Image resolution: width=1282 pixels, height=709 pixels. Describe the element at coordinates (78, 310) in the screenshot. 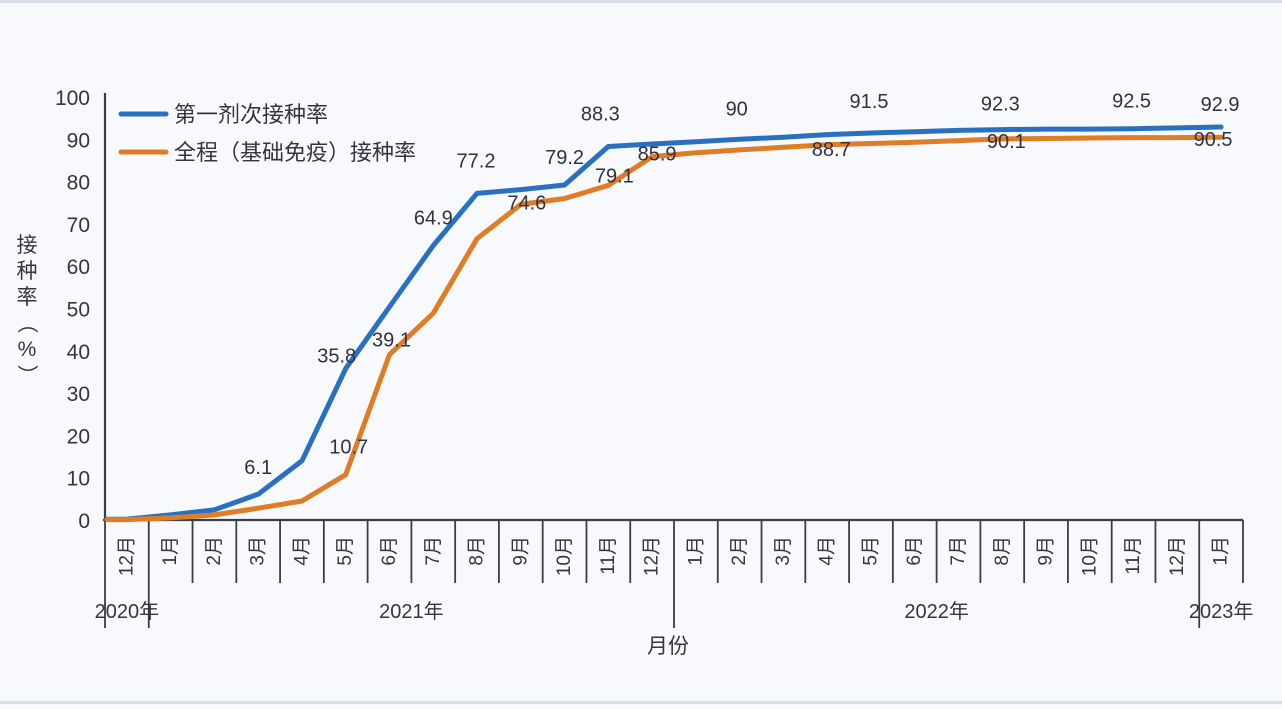

I see `y-tick-label: 50` at that location.